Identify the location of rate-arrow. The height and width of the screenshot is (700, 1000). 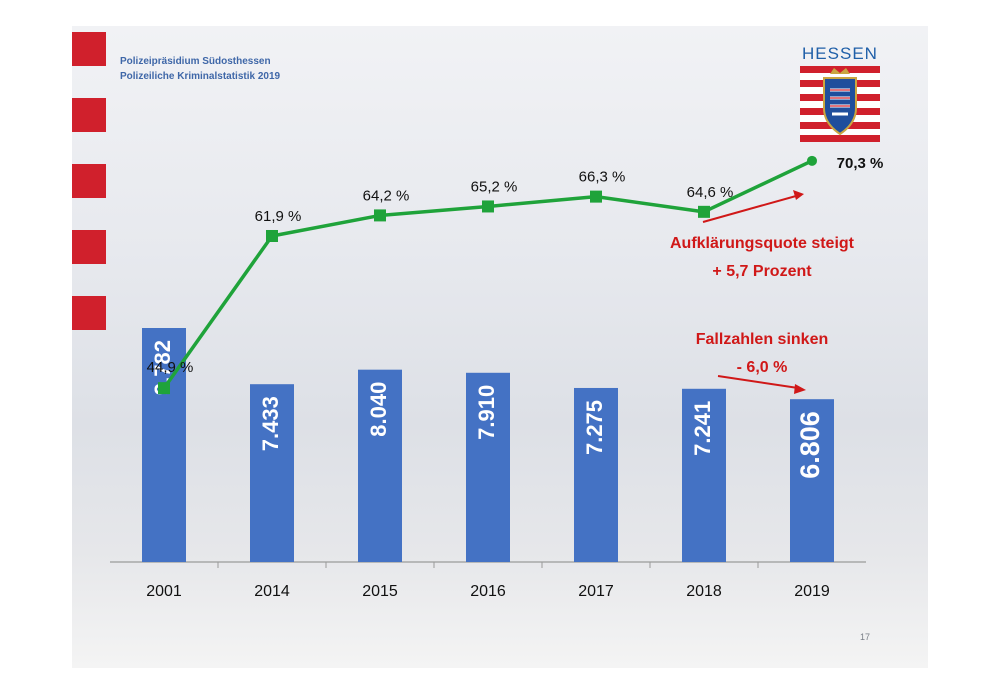
(749, 209).